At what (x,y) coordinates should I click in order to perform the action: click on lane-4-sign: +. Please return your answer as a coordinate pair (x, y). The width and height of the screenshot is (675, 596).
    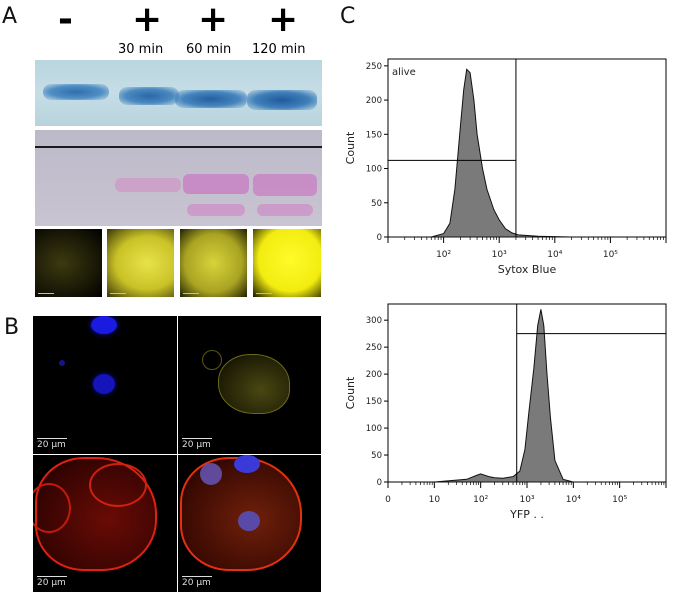
    Looking at the image, I should click on (283, 20).